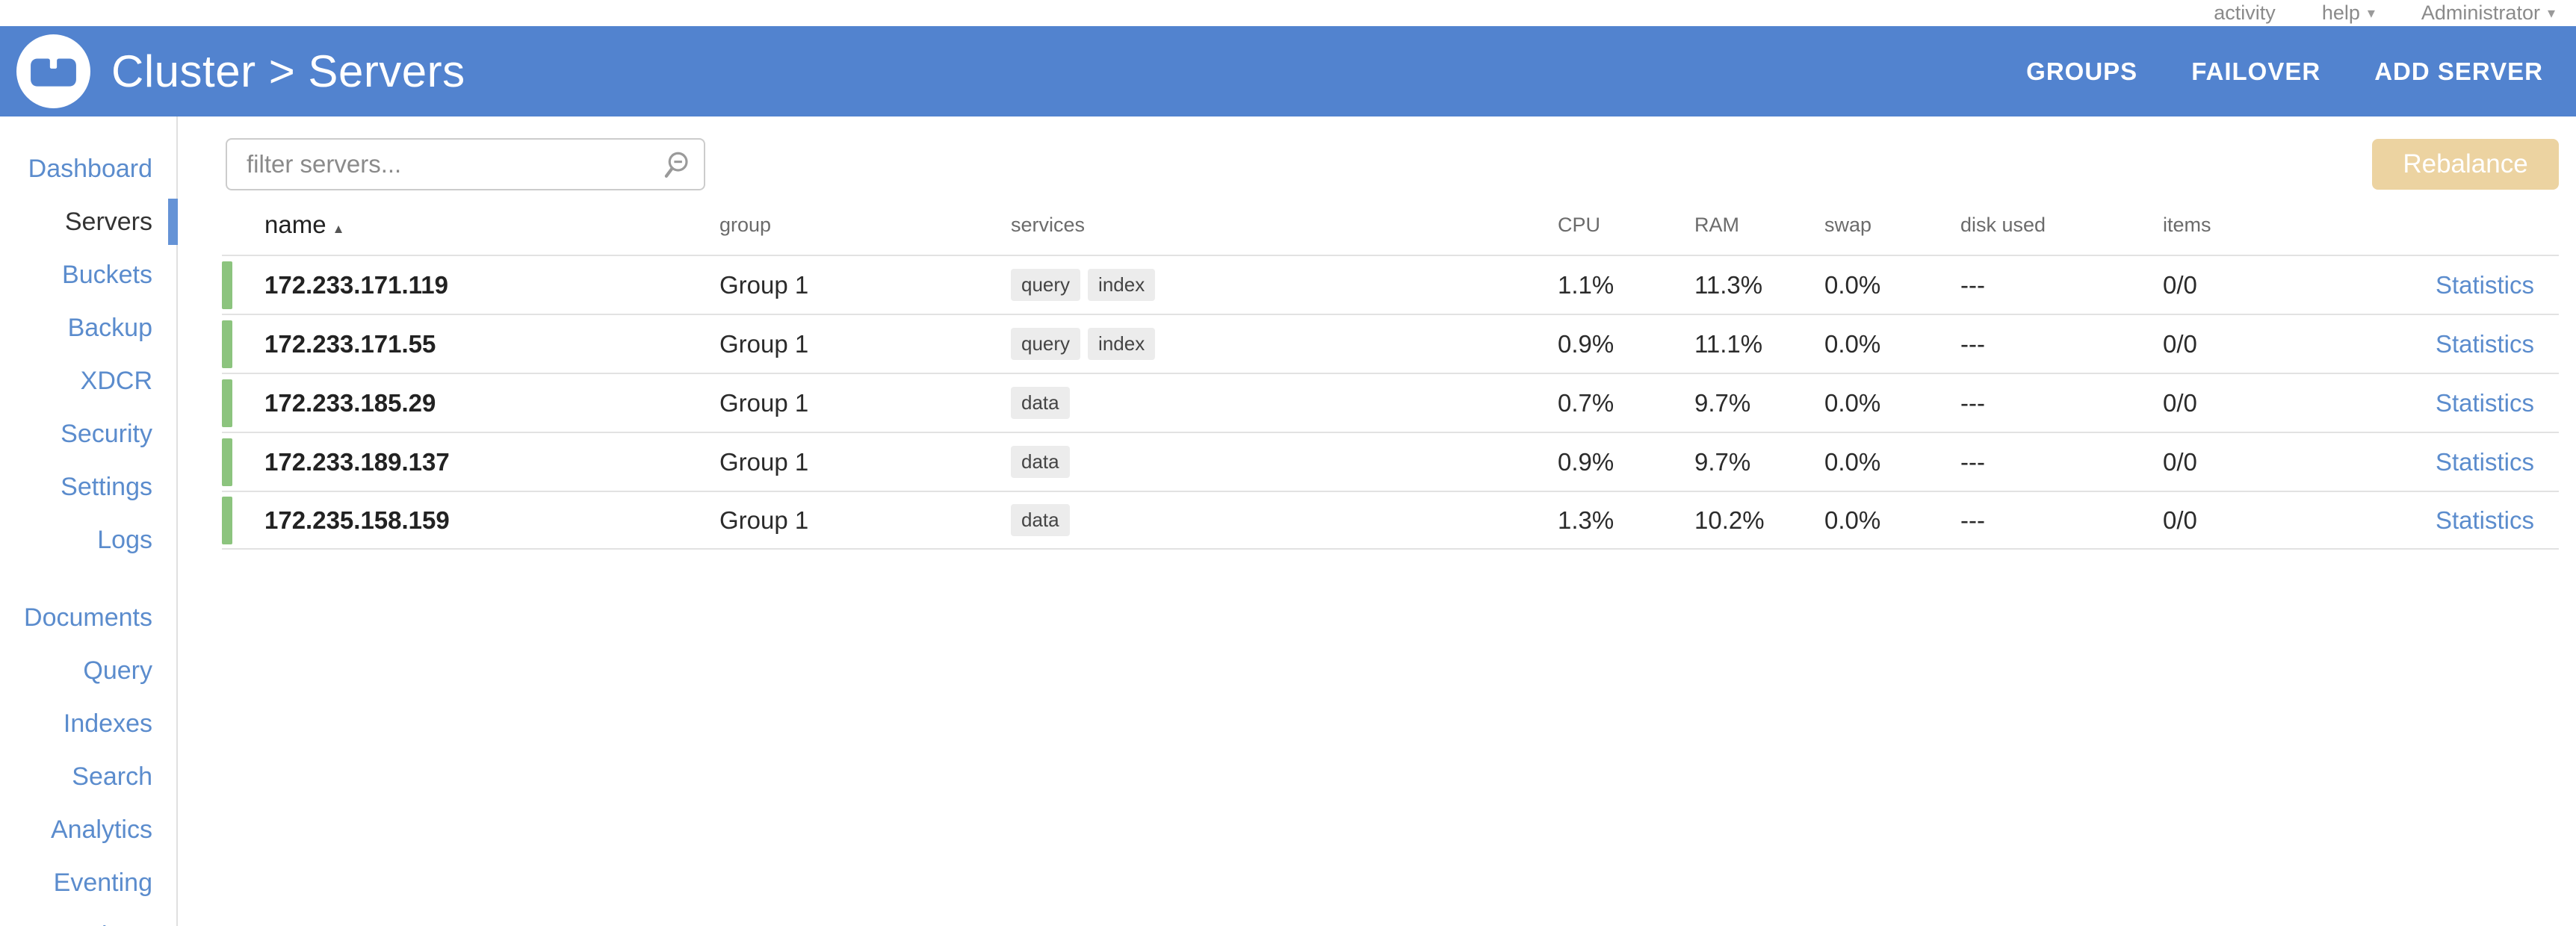  What do you see at coordinates (1728, 285) in the screenshot?
I see `ram-value: 11.3%` at bounding box center [1728, 285].